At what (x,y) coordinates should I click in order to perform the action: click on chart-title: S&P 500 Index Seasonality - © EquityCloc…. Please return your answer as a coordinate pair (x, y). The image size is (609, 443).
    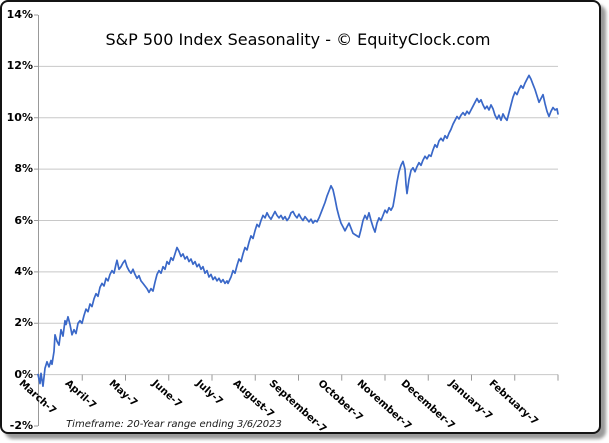
    Looking at the image, I should click on (298, 39).